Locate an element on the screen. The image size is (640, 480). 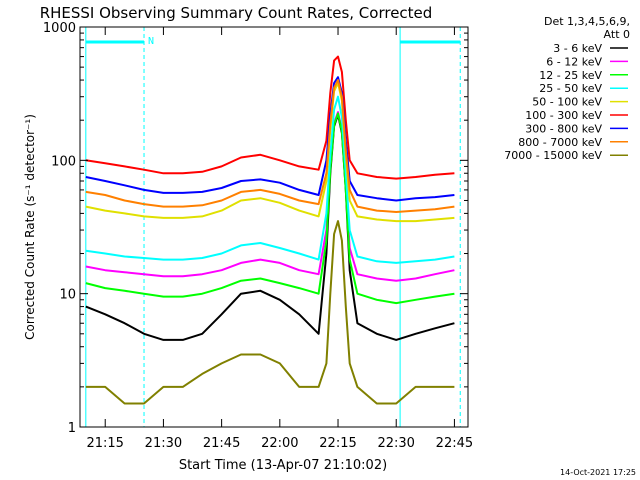
legend-label-5: 100 - 300 keV is located at coordinates (563, 115).